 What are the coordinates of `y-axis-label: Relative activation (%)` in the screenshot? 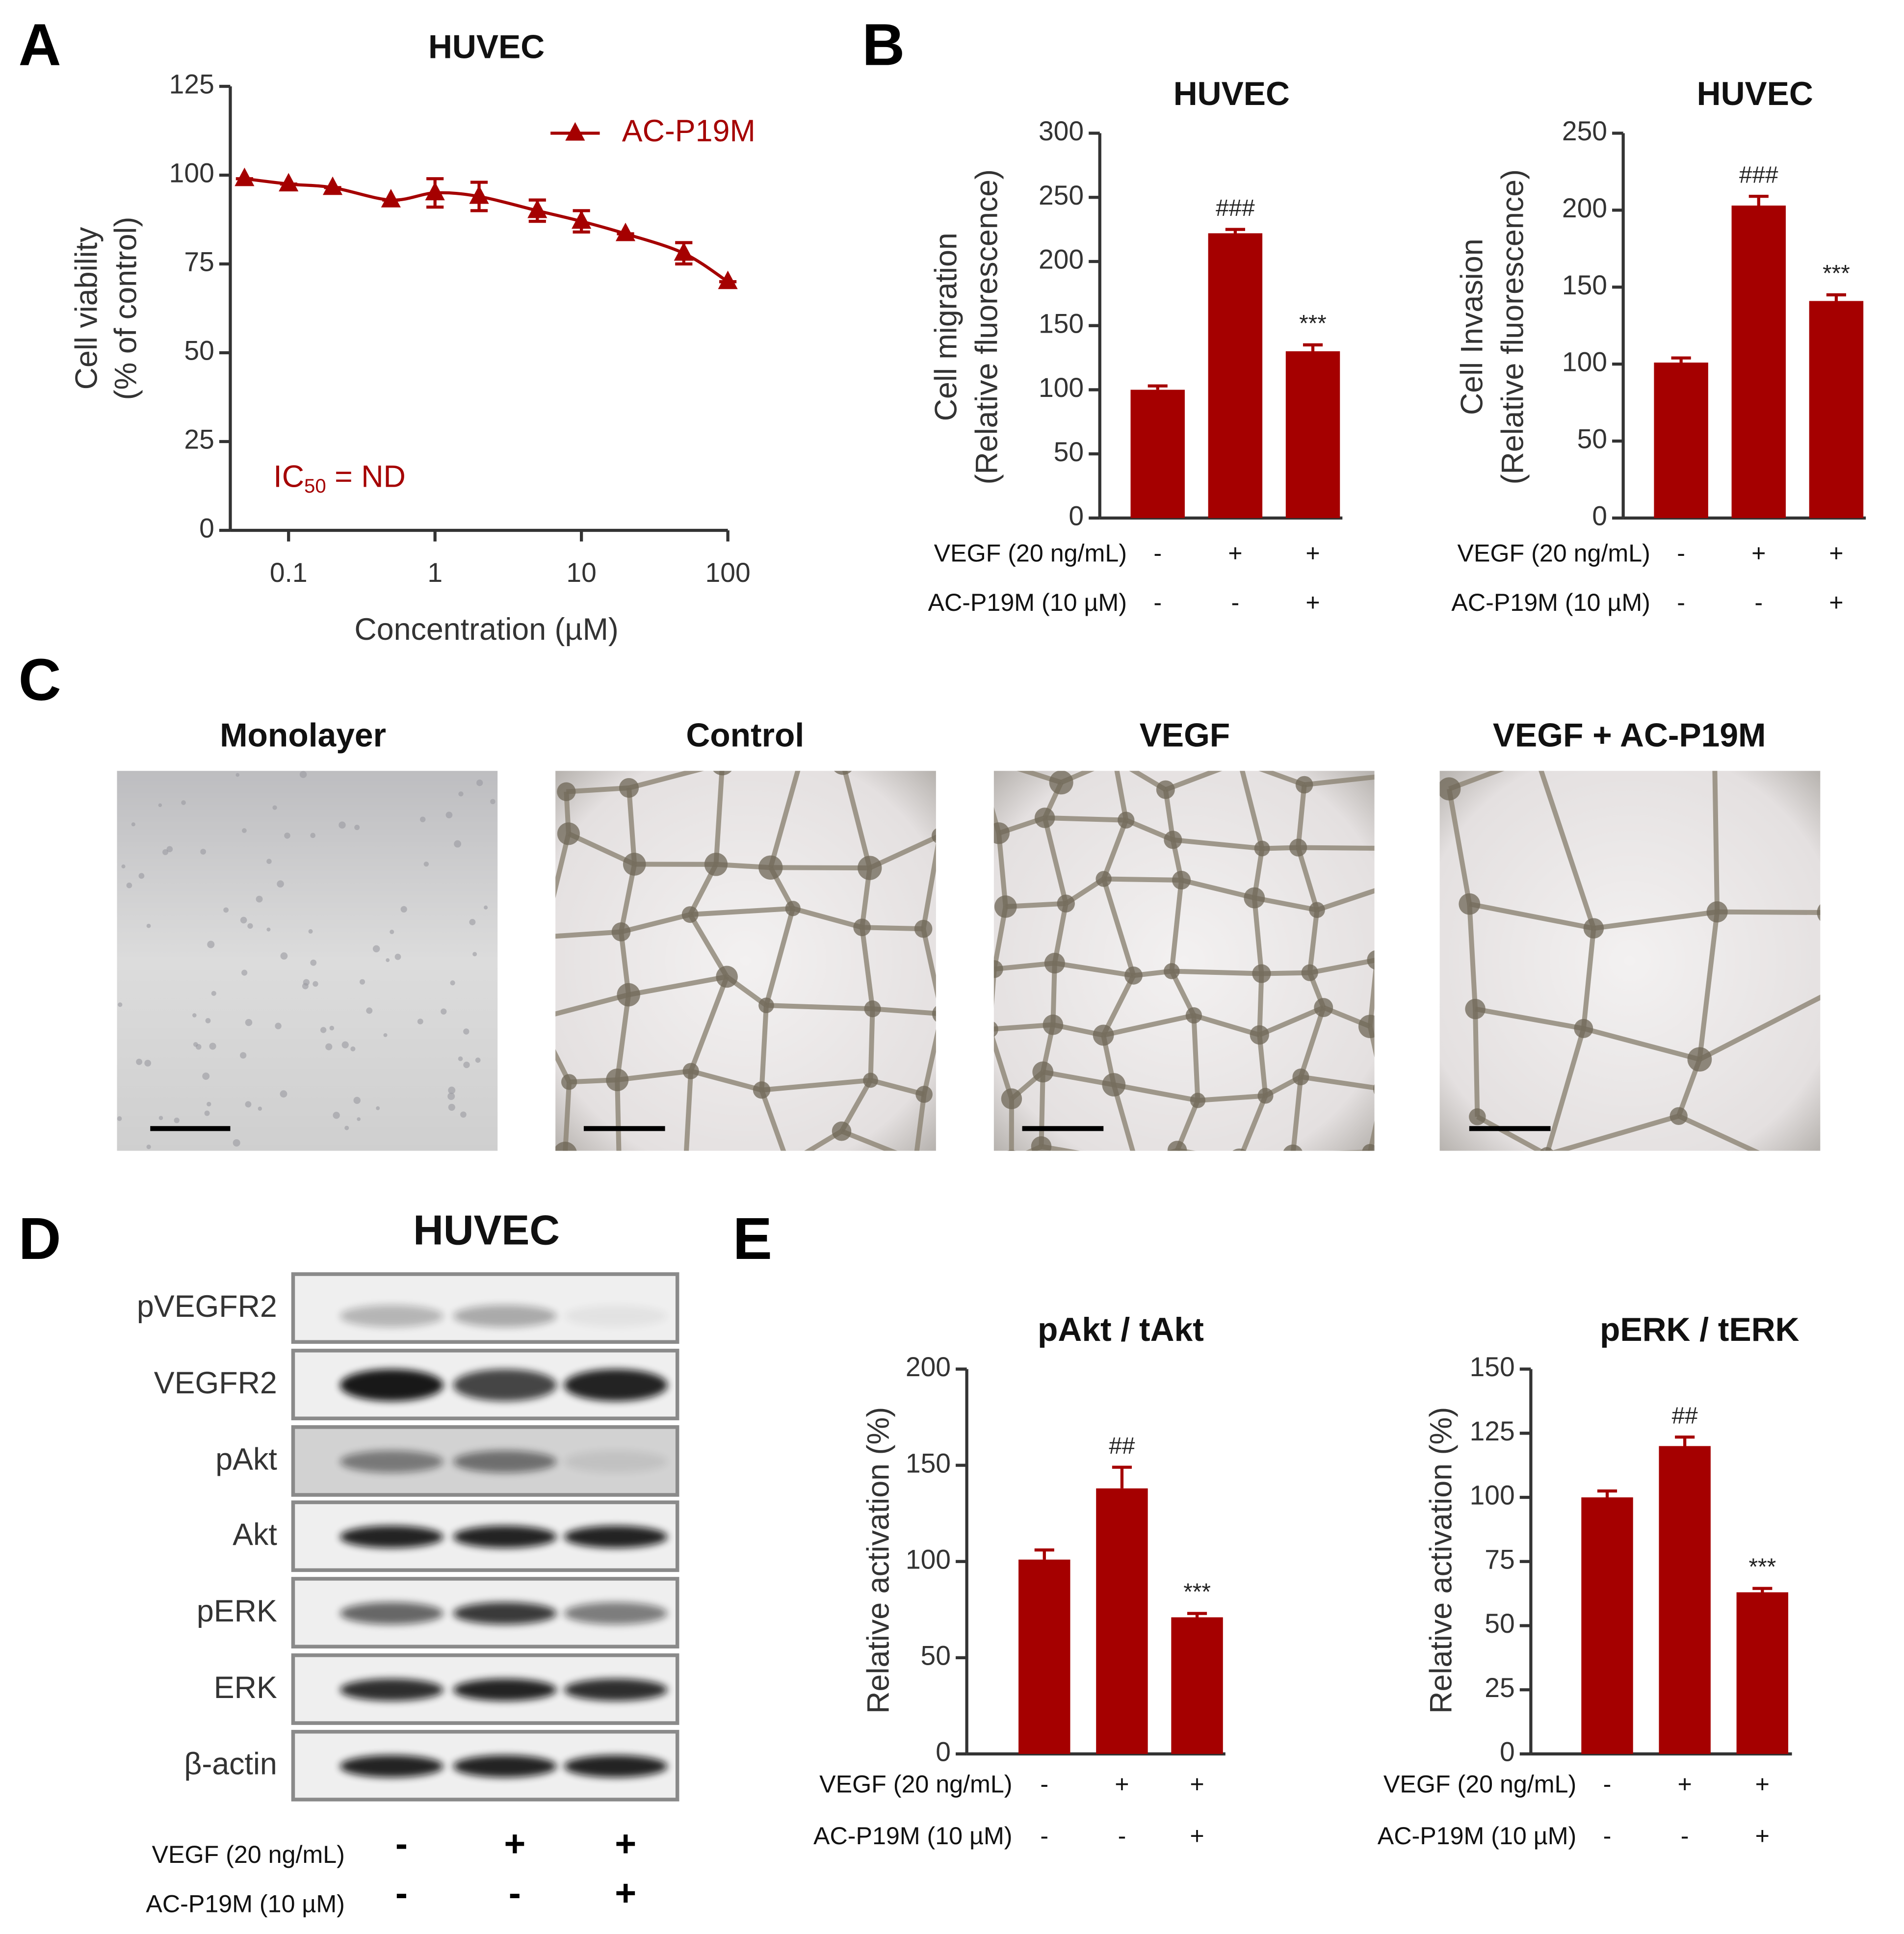 It's located at (1441, 1560).